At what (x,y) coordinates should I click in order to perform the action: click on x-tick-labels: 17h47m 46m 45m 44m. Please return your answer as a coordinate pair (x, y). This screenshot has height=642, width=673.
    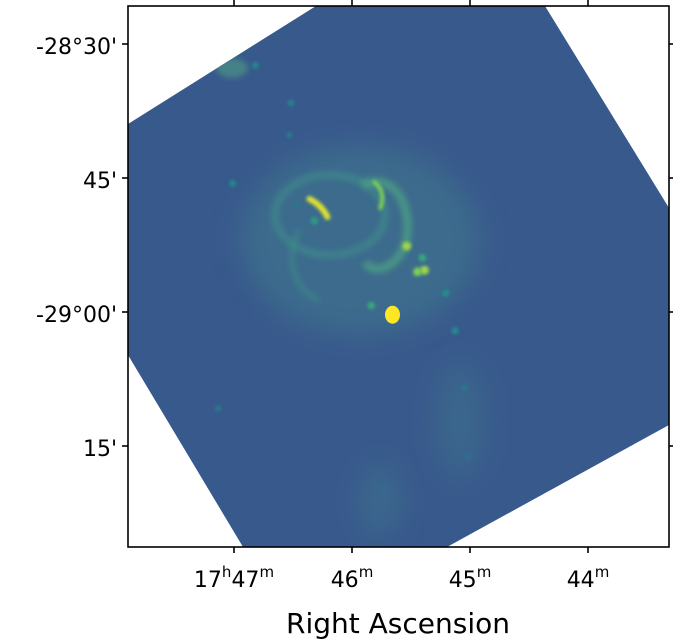
    Looking at the image, I should click on (401, 578).